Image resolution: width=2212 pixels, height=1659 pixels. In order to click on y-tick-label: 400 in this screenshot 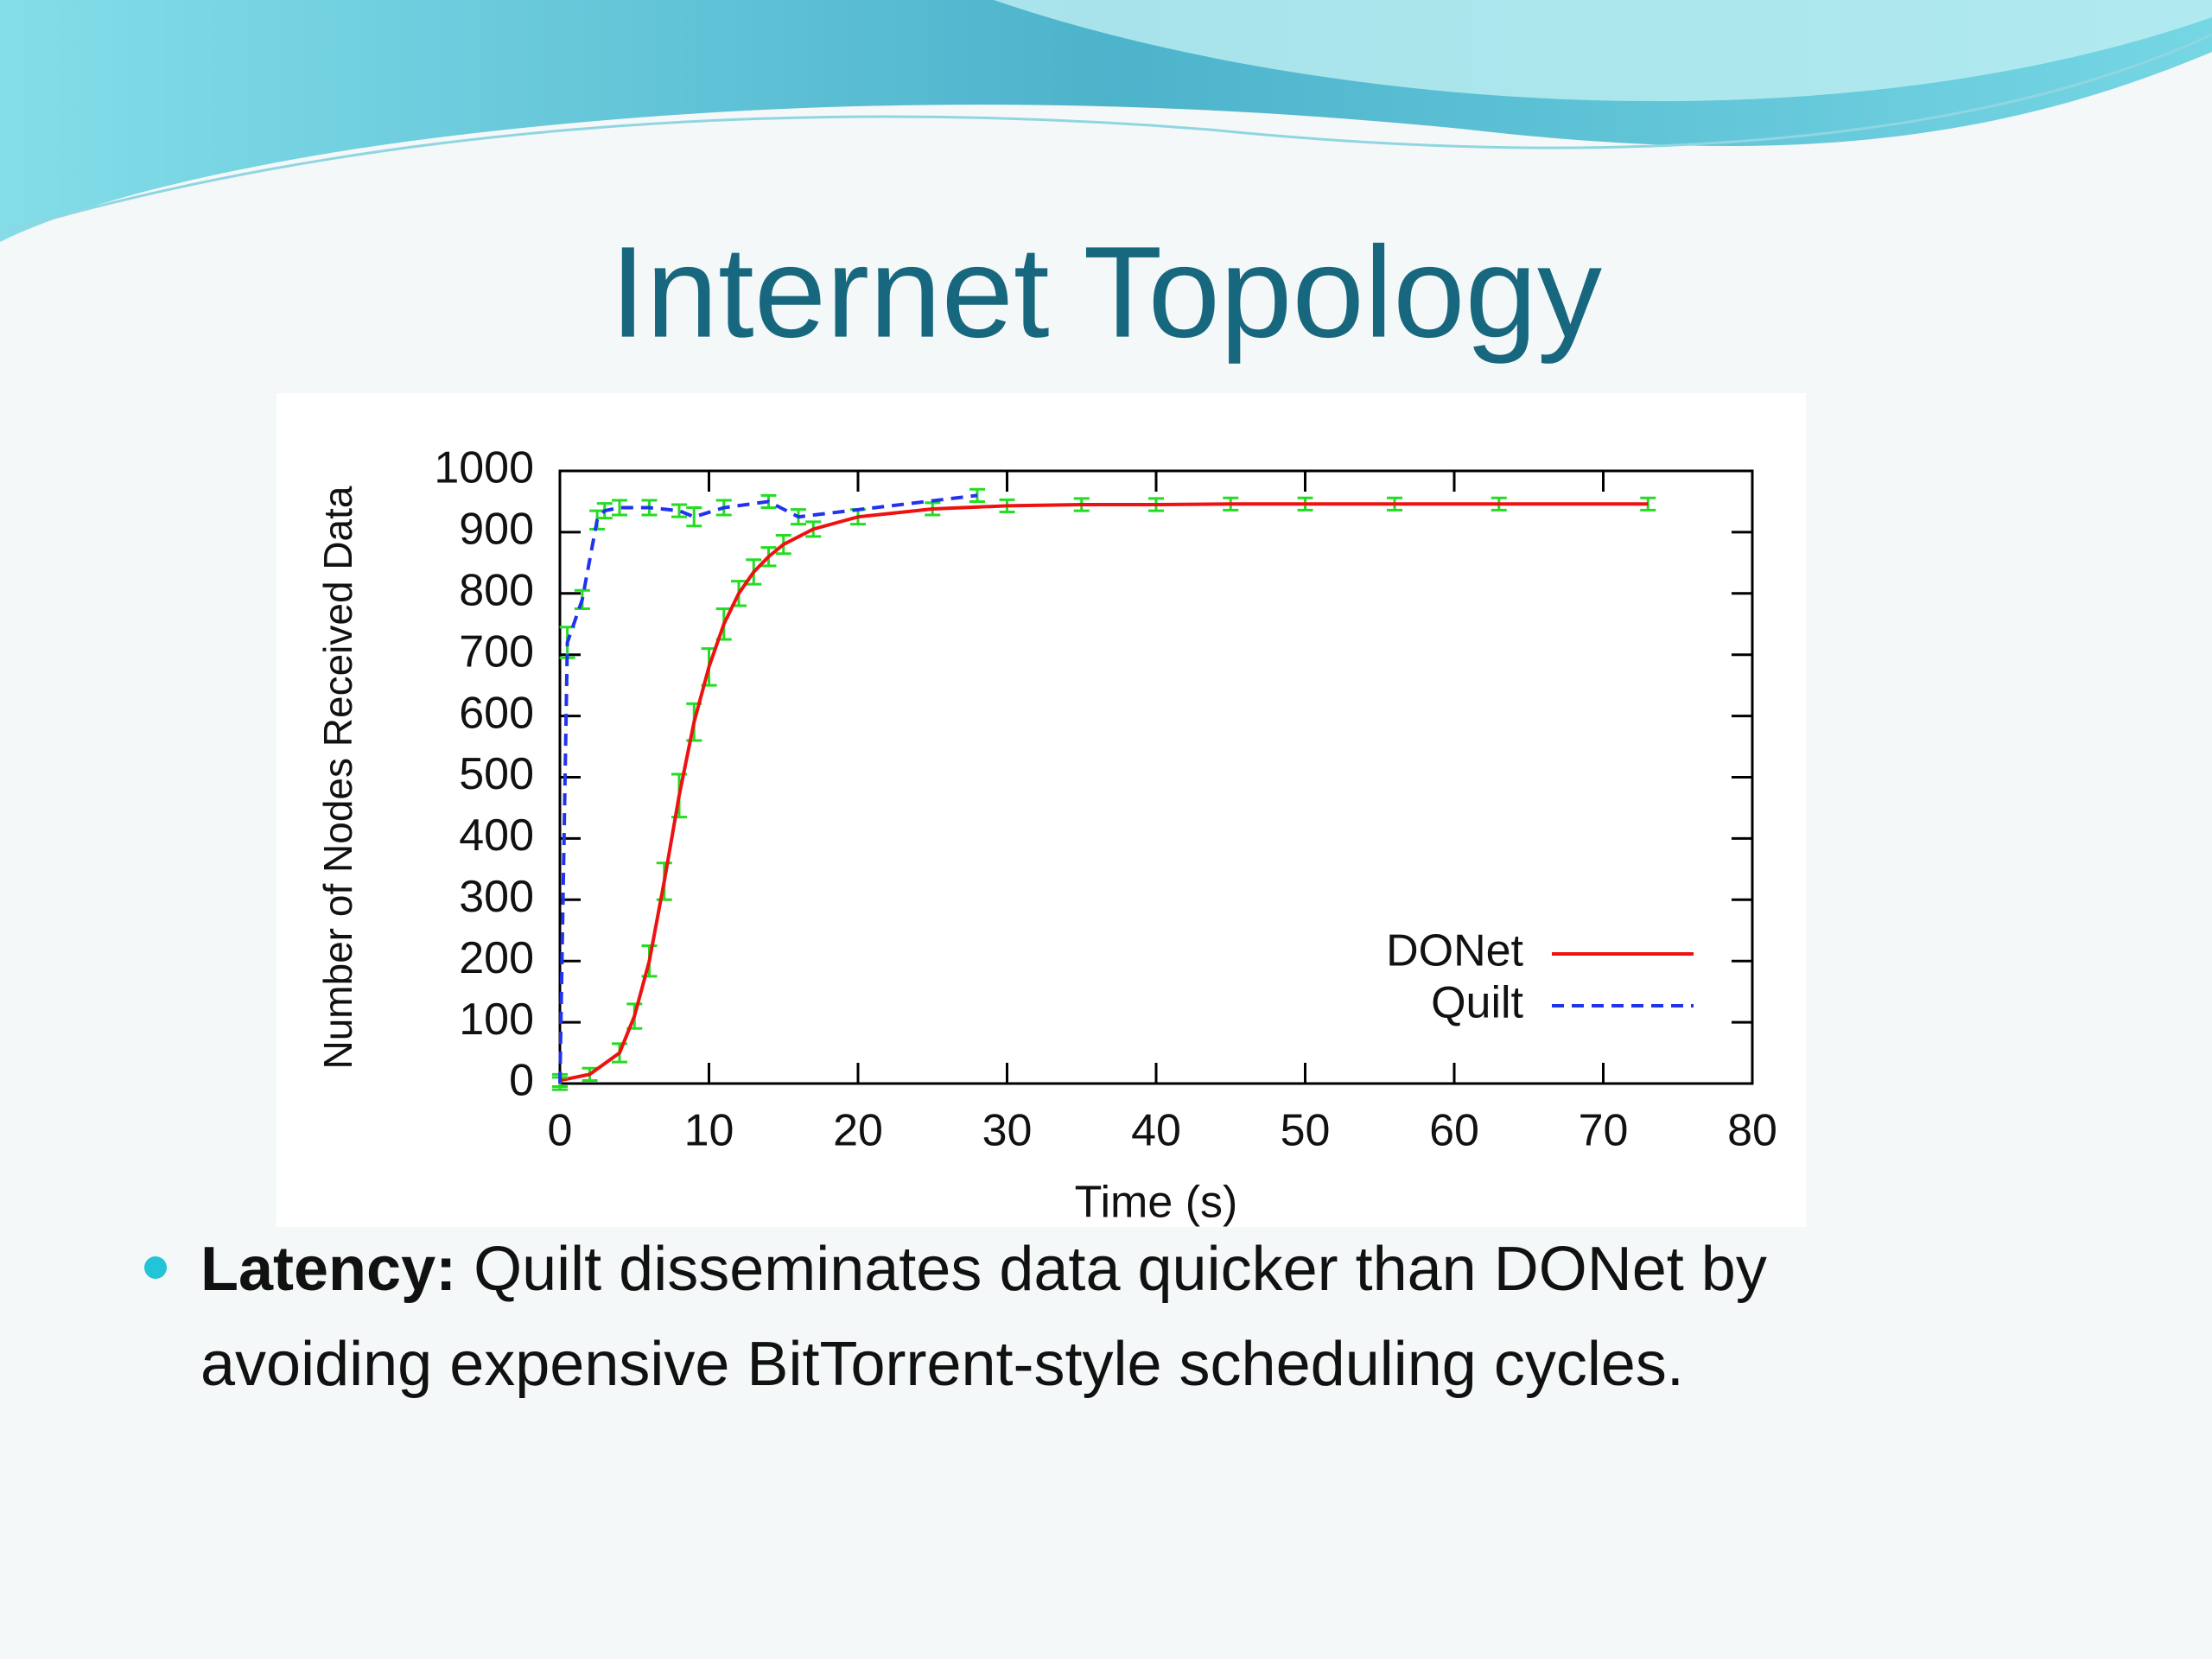, I will do `click(496, 835)`.